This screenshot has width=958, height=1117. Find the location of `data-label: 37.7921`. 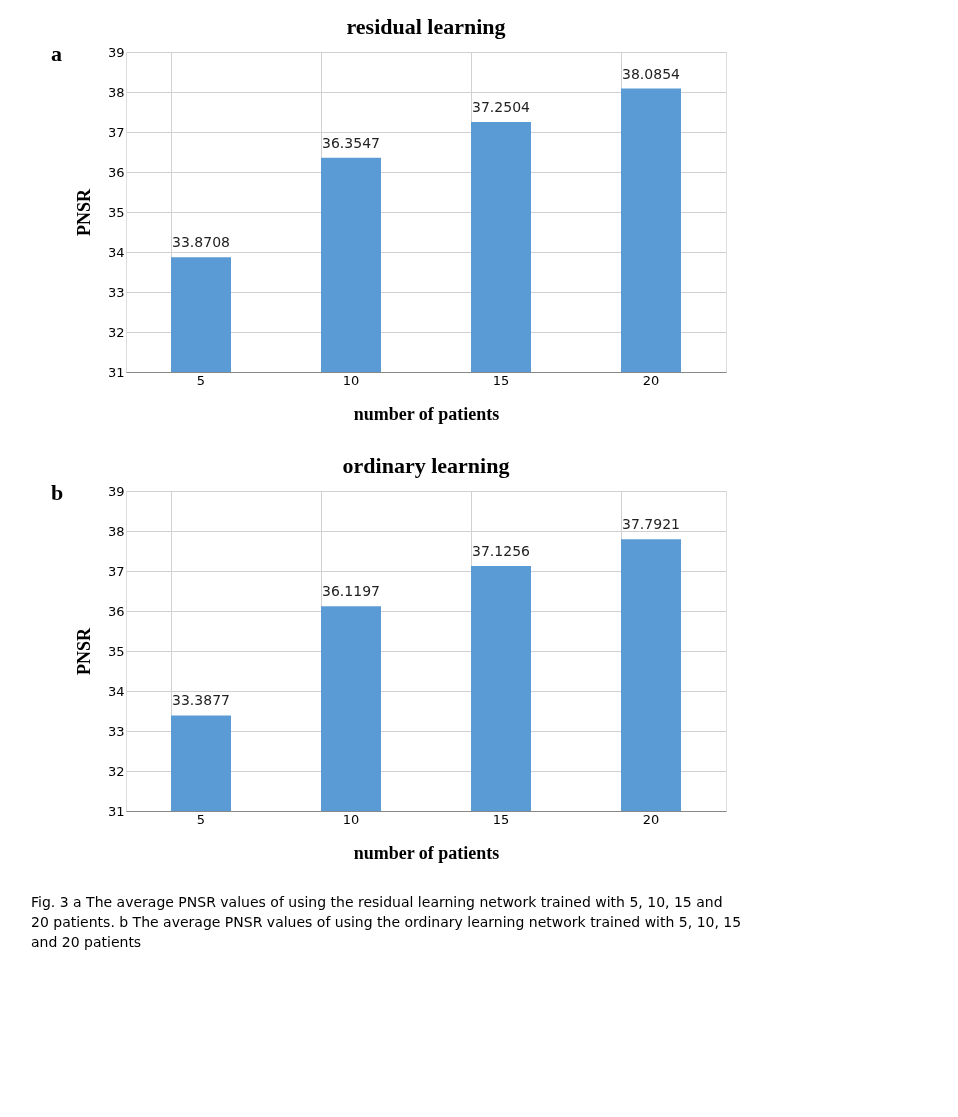

data-label: 37.7921 is located at coordinates (651, 524).